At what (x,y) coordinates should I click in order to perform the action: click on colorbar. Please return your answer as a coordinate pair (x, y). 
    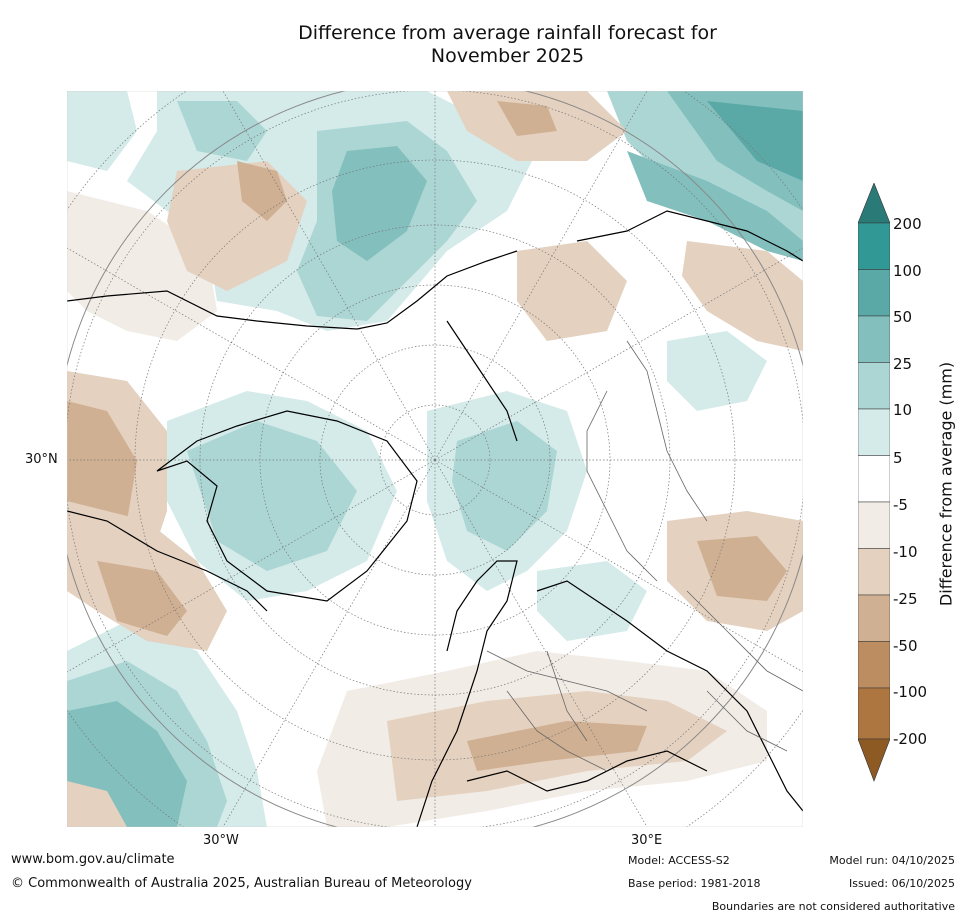
    Looking at the image, I should click on (874, 482).